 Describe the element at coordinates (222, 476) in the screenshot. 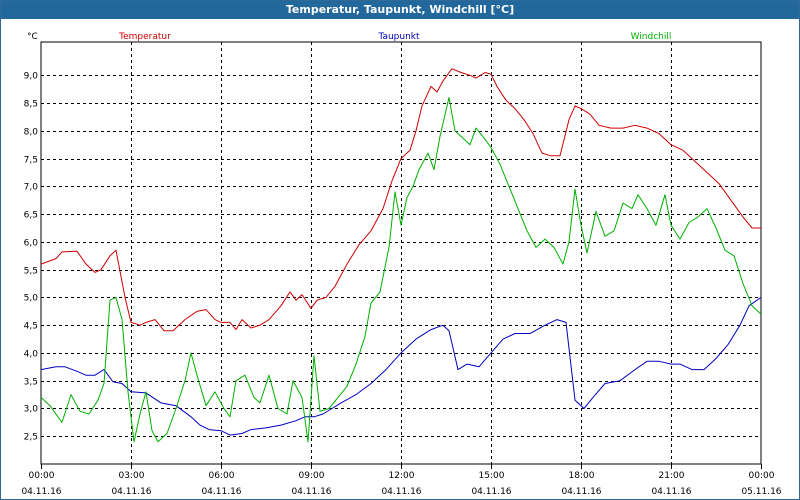

I see `x-tick-time-label: 06:00` at that location.